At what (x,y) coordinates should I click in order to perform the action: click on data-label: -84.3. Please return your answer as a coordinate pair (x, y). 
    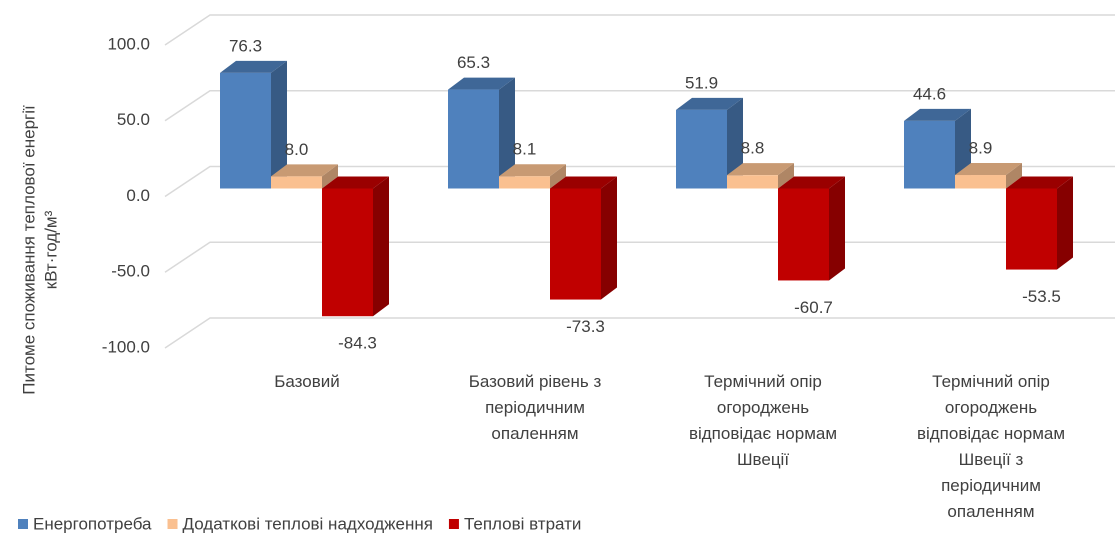
    Looking at the image, I should click on (357, 343).